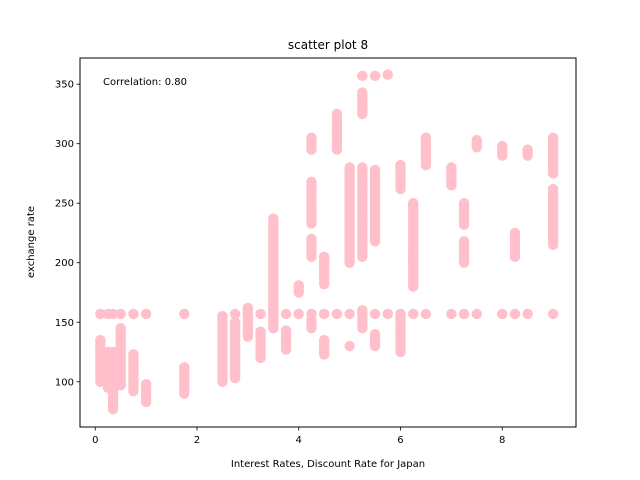 The width and height of the screenshot is (640, 480). Describe the element at coordinates (67, 234) in the screenshot. I see `y-axis-ticks: 100 150 200 250 300 350` at that location.